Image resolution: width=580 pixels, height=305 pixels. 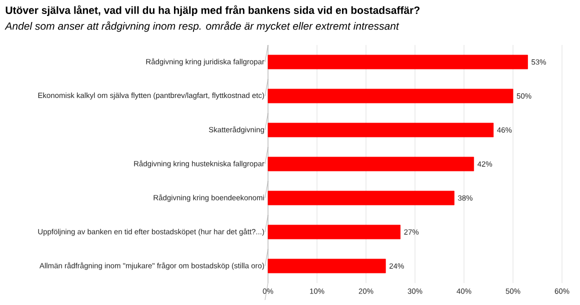 What do you see at coordinates (202, 26) in the screenshot?
I see `chart-subtitle: Andel som anser att rådgivning inom resp. område är mycket eller extremt intressant` at bounding box center [202, 26].